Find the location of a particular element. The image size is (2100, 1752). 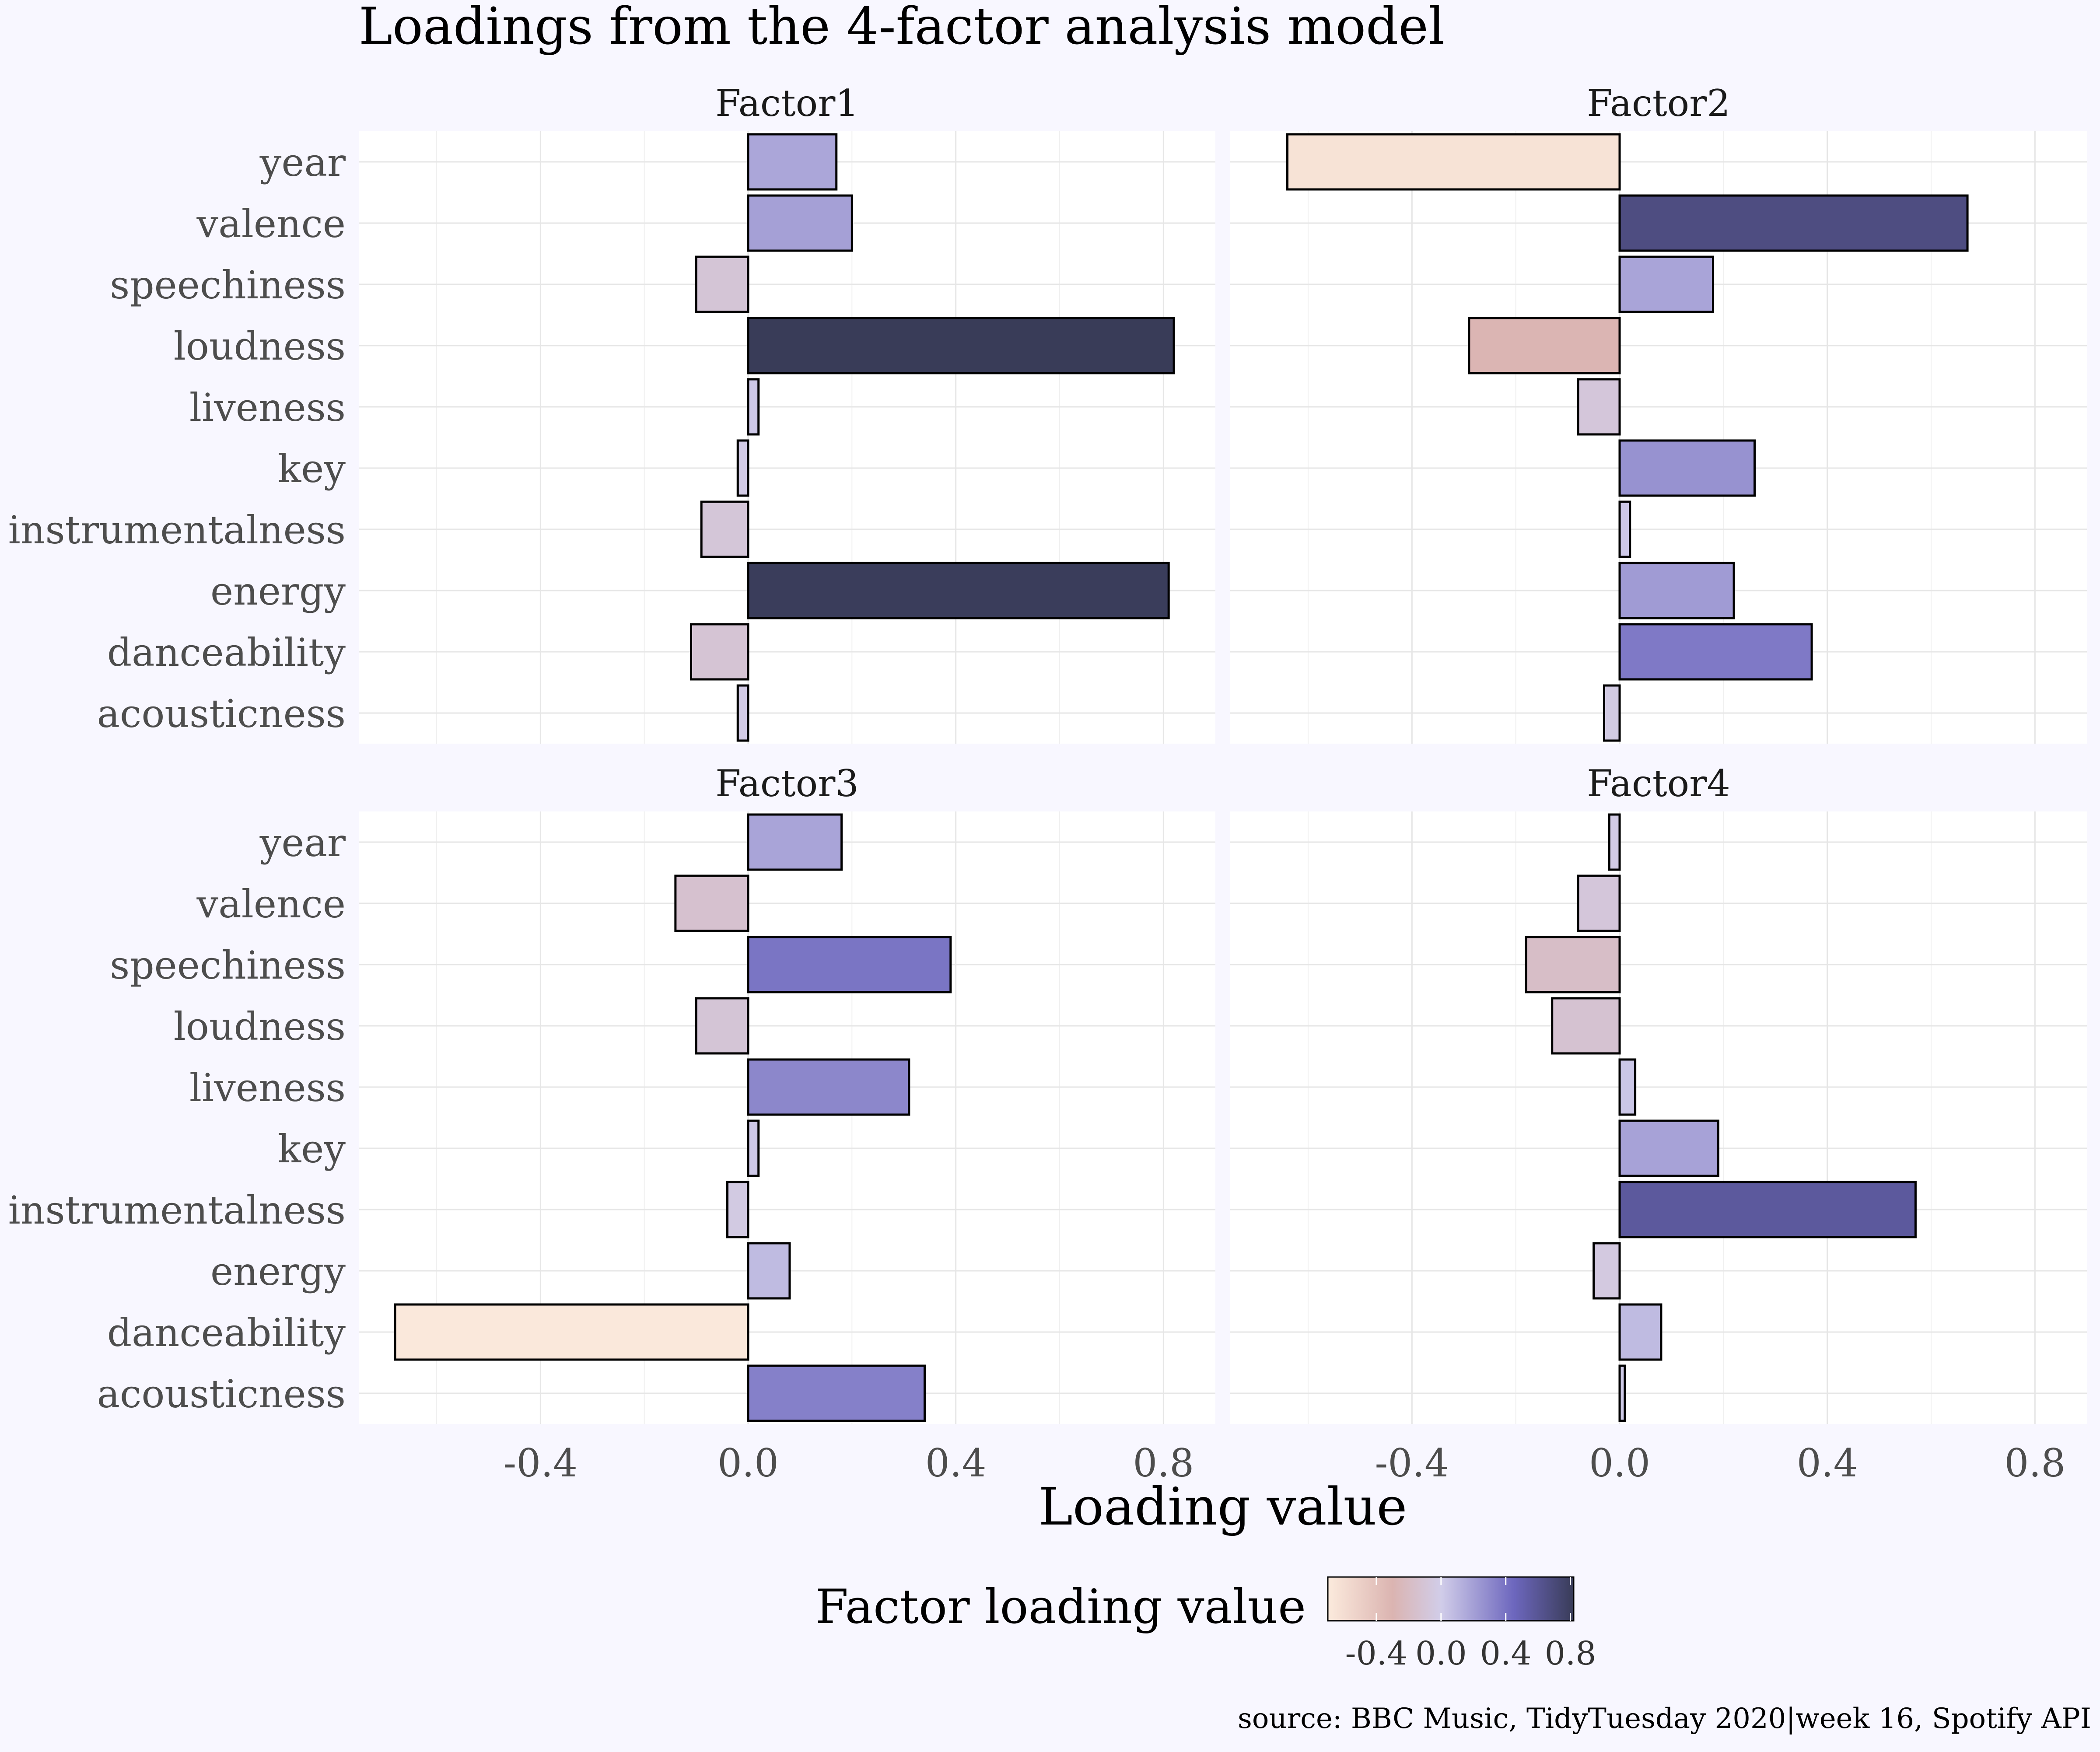

color-legend: -0.4 0.0 0.4 0.8 is located at coordinates (1461, 1624).